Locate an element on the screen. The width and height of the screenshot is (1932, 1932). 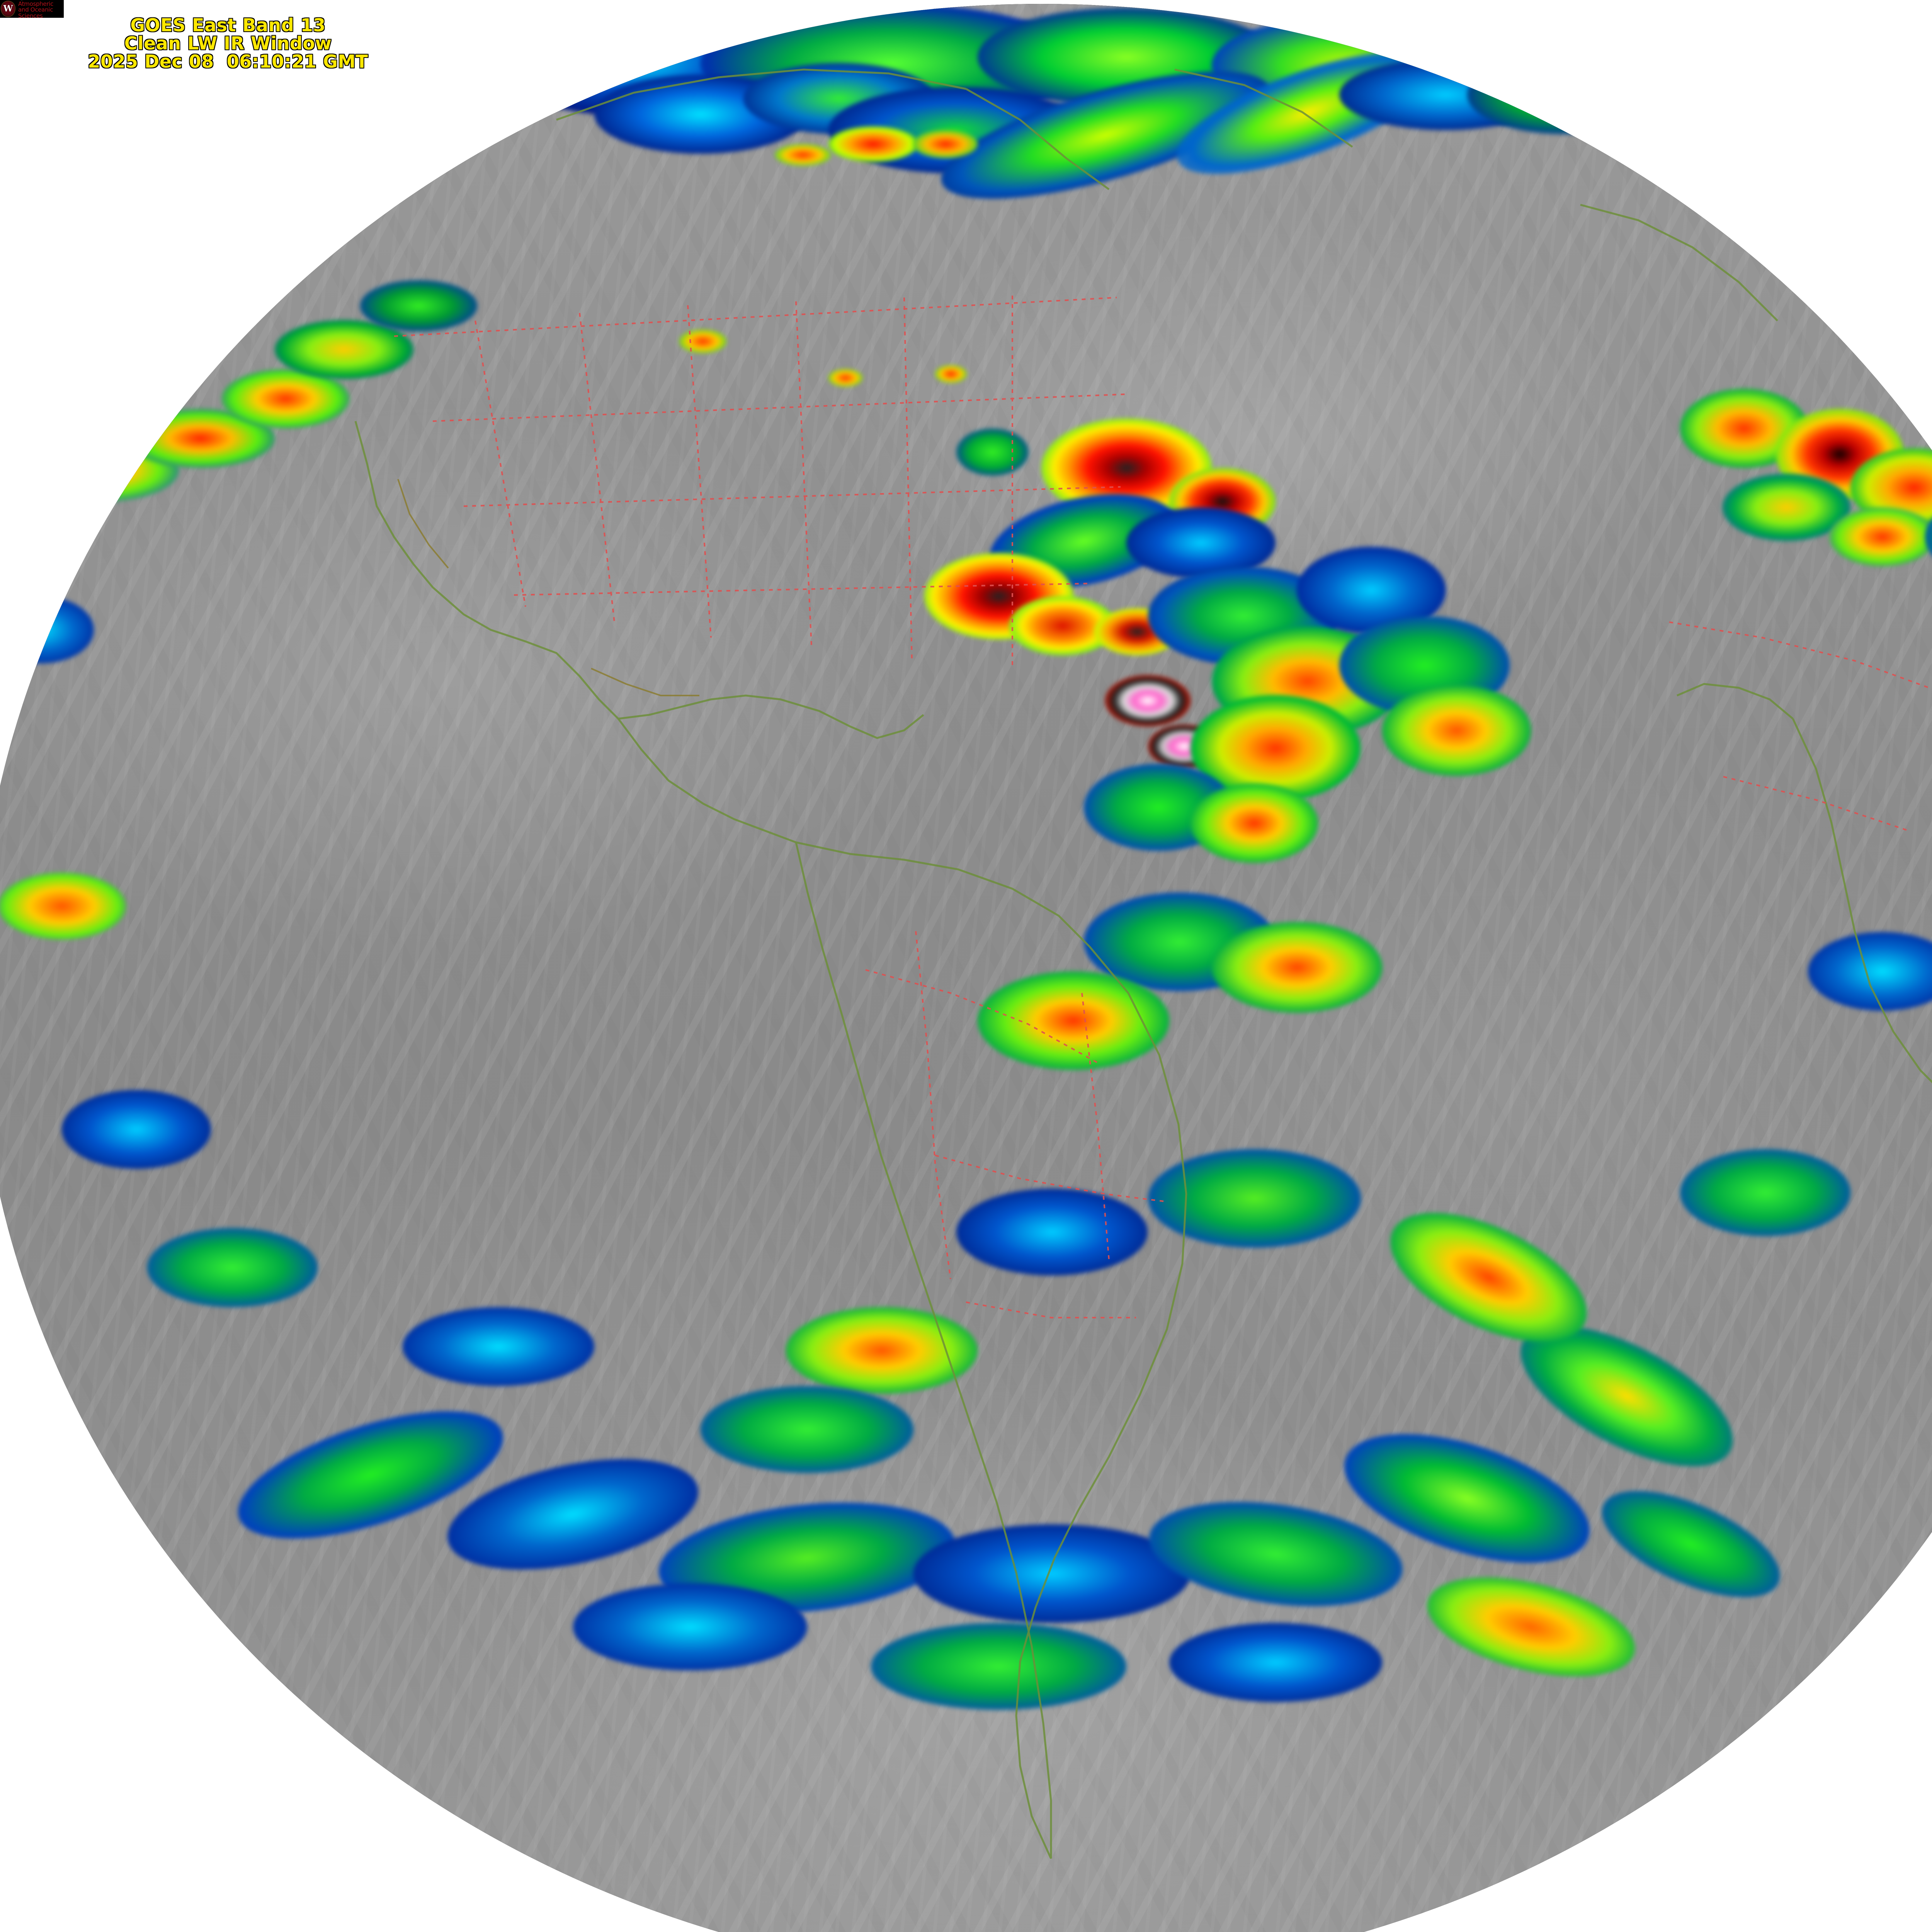
uw-crest-icon is located at coordinates (8, 9).